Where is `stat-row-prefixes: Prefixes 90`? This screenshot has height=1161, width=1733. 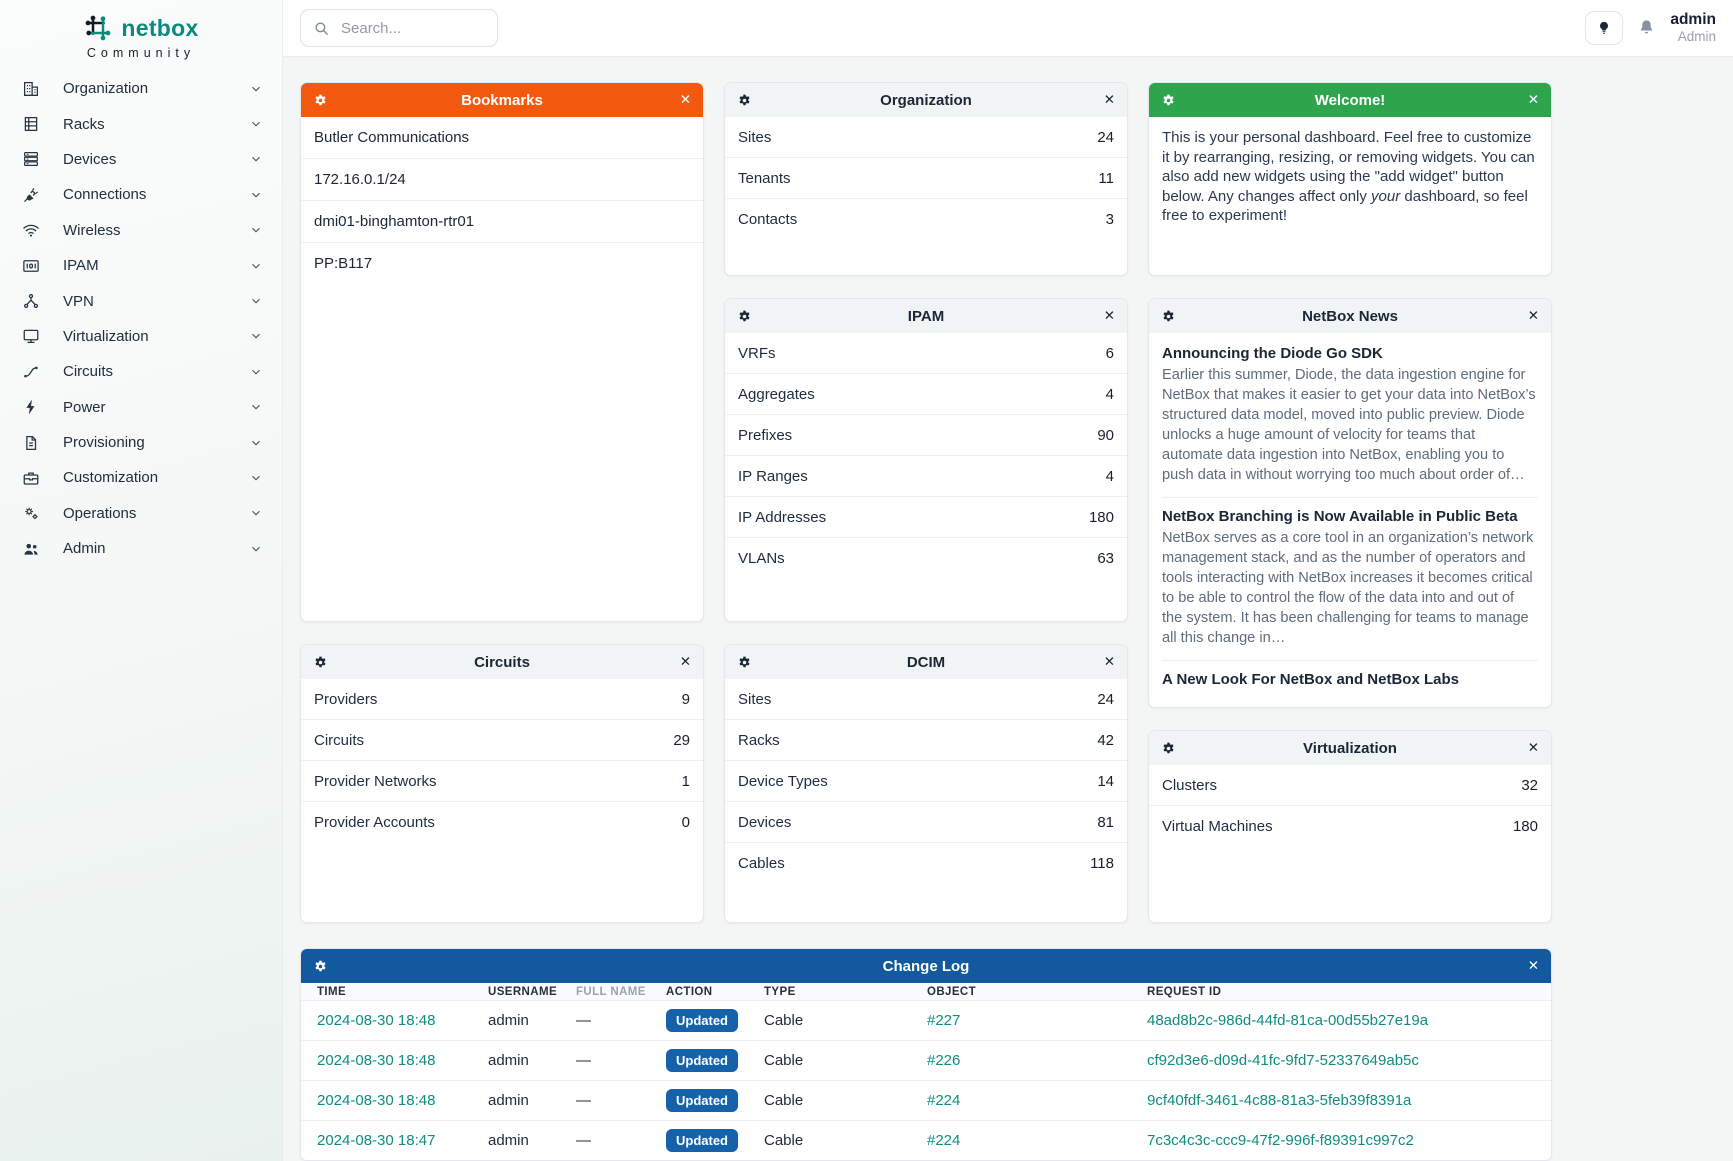
stat-row-prefixes: Prefixes 90 is located at coordinates (926, 434).